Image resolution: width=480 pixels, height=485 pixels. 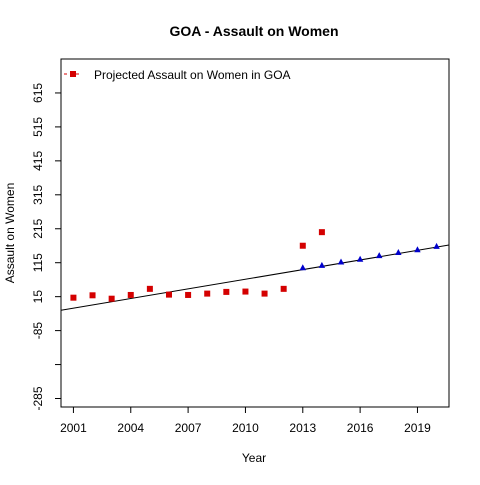 I want to click on trend-line-layer, so click(x=255, y=277).